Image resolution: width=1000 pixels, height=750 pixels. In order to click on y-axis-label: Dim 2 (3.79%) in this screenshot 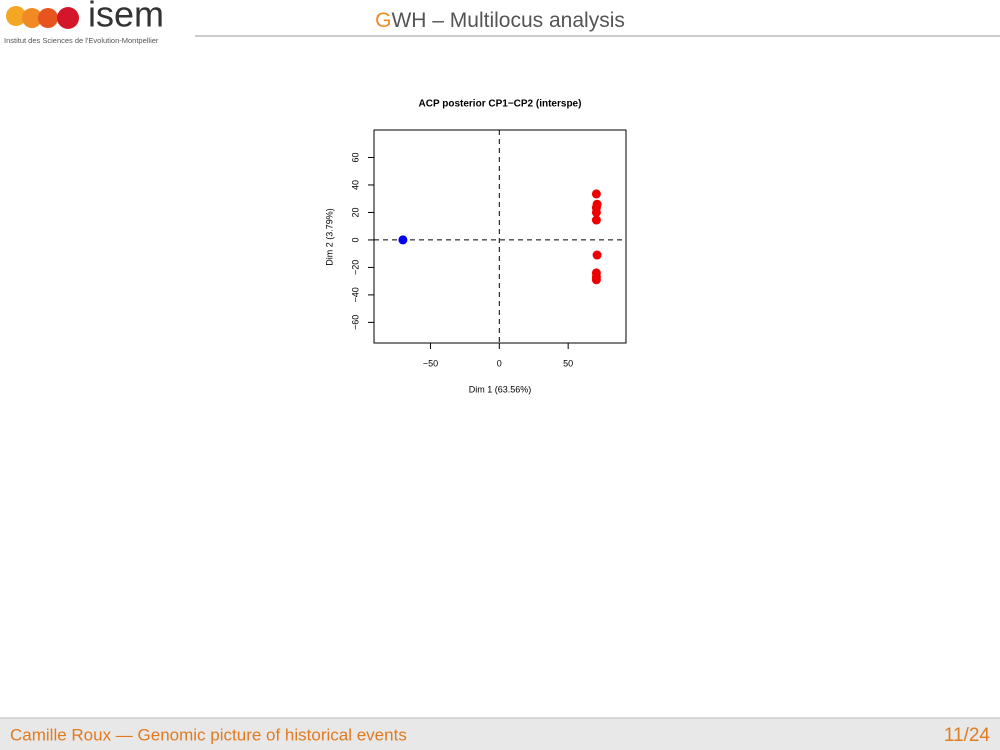, I will do `click(329, 237)`.